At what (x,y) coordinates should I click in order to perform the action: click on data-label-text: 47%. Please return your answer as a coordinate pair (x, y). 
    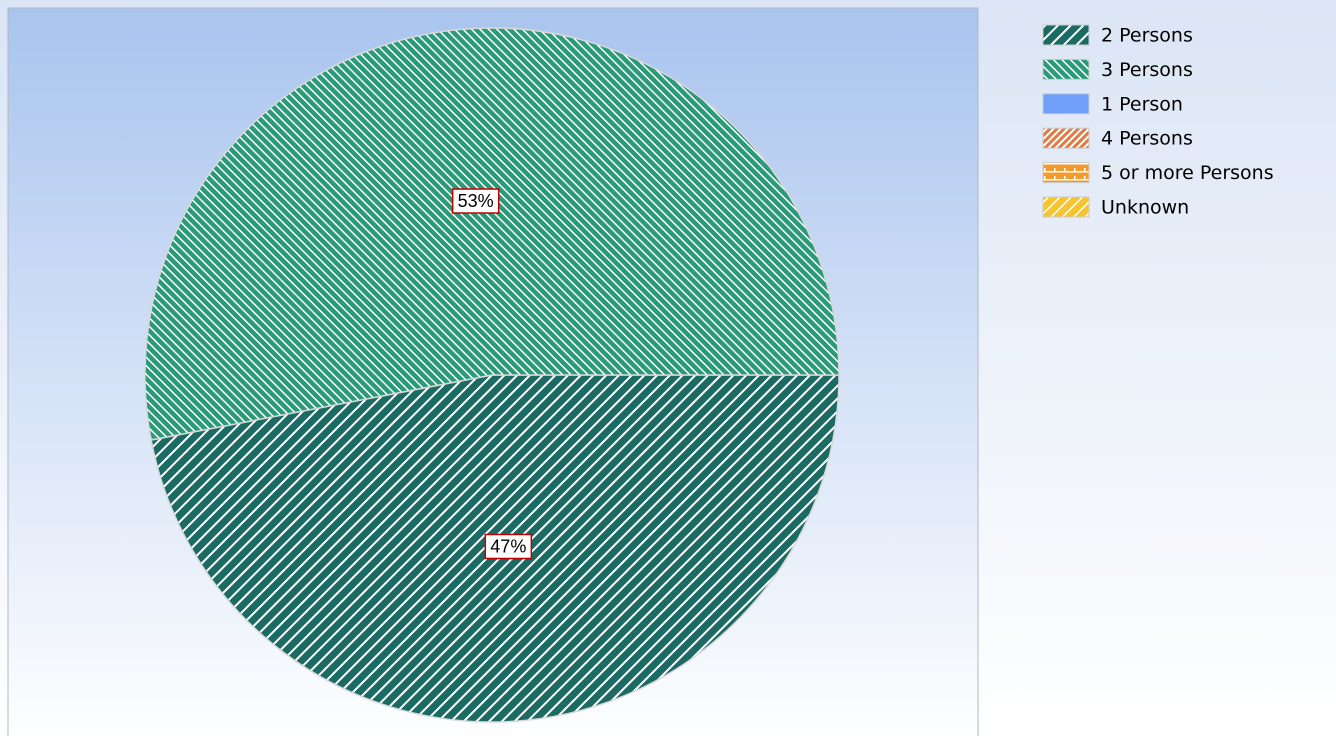
    Looking at the image, I should click on (508, 546).